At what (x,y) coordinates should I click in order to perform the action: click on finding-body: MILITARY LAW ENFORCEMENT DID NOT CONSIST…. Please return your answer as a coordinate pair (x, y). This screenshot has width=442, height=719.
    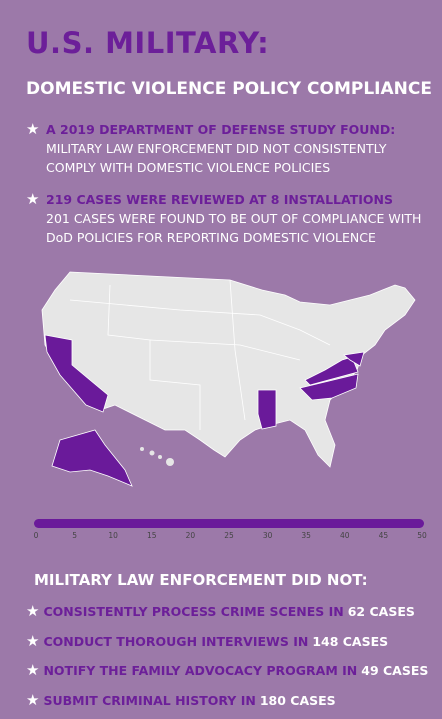
    Looking at the image, I should click on (216, 158).